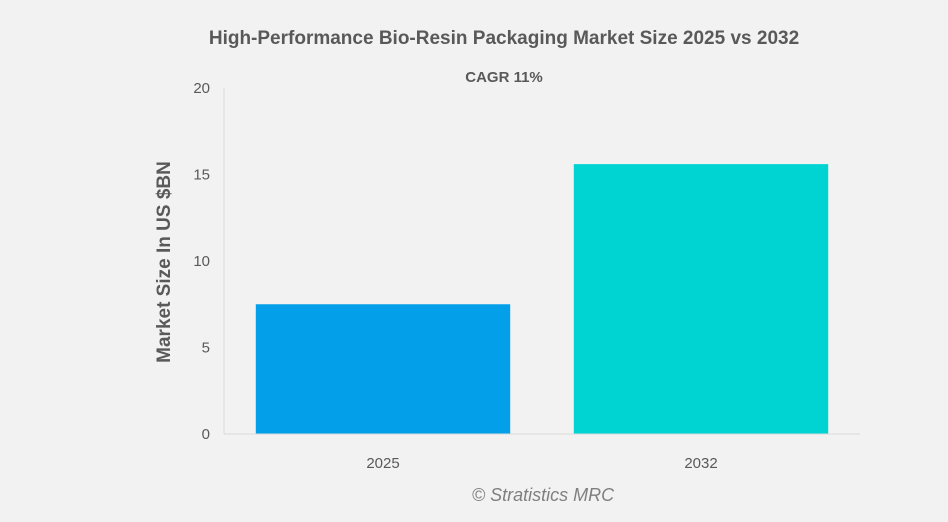  Describe the element at coordinates (543, 495) in the screenshot. I see `source-credit: © Stratistics MRC` at that location.